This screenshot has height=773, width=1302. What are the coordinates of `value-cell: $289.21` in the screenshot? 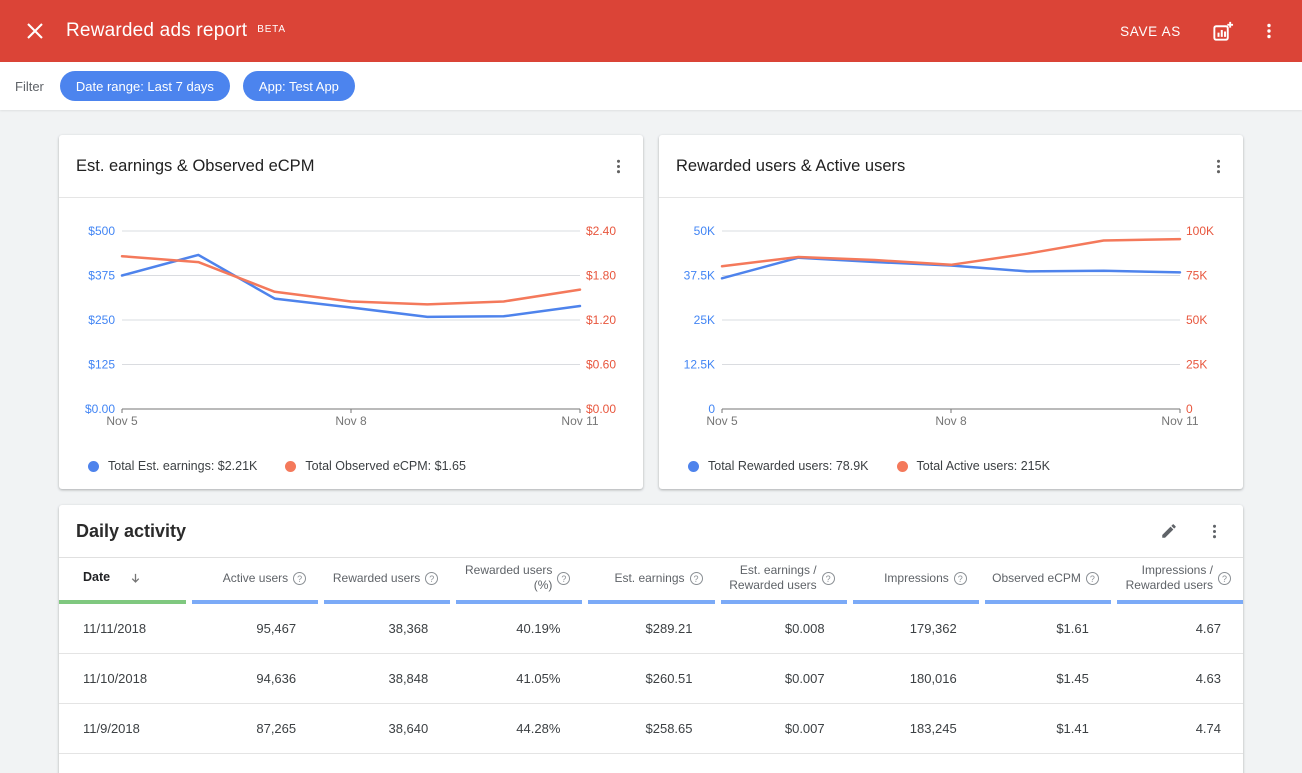 It's located at (669, 628).